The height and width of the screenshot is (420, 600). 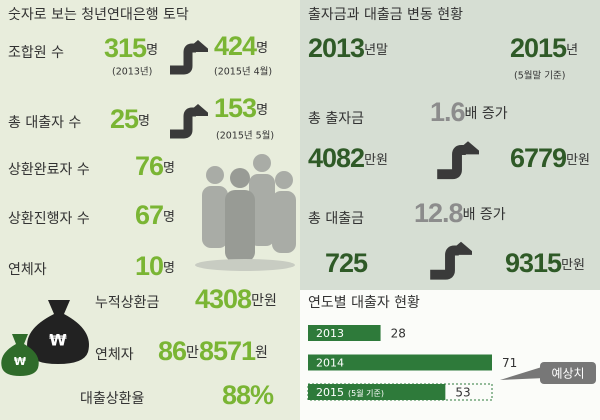 What do you see at coordinates (262, 395) in the screenshot?
I see `unit: %` at bounding box center [262, 395].